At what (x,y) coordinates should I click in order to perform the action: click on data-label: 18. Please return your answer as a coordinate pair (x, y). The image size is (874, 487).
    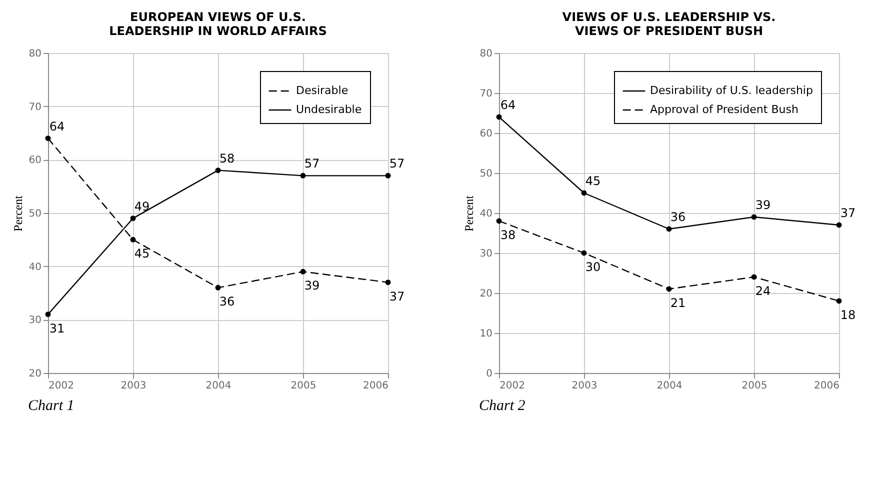
    Looking at the image, I should click on (848, 315).